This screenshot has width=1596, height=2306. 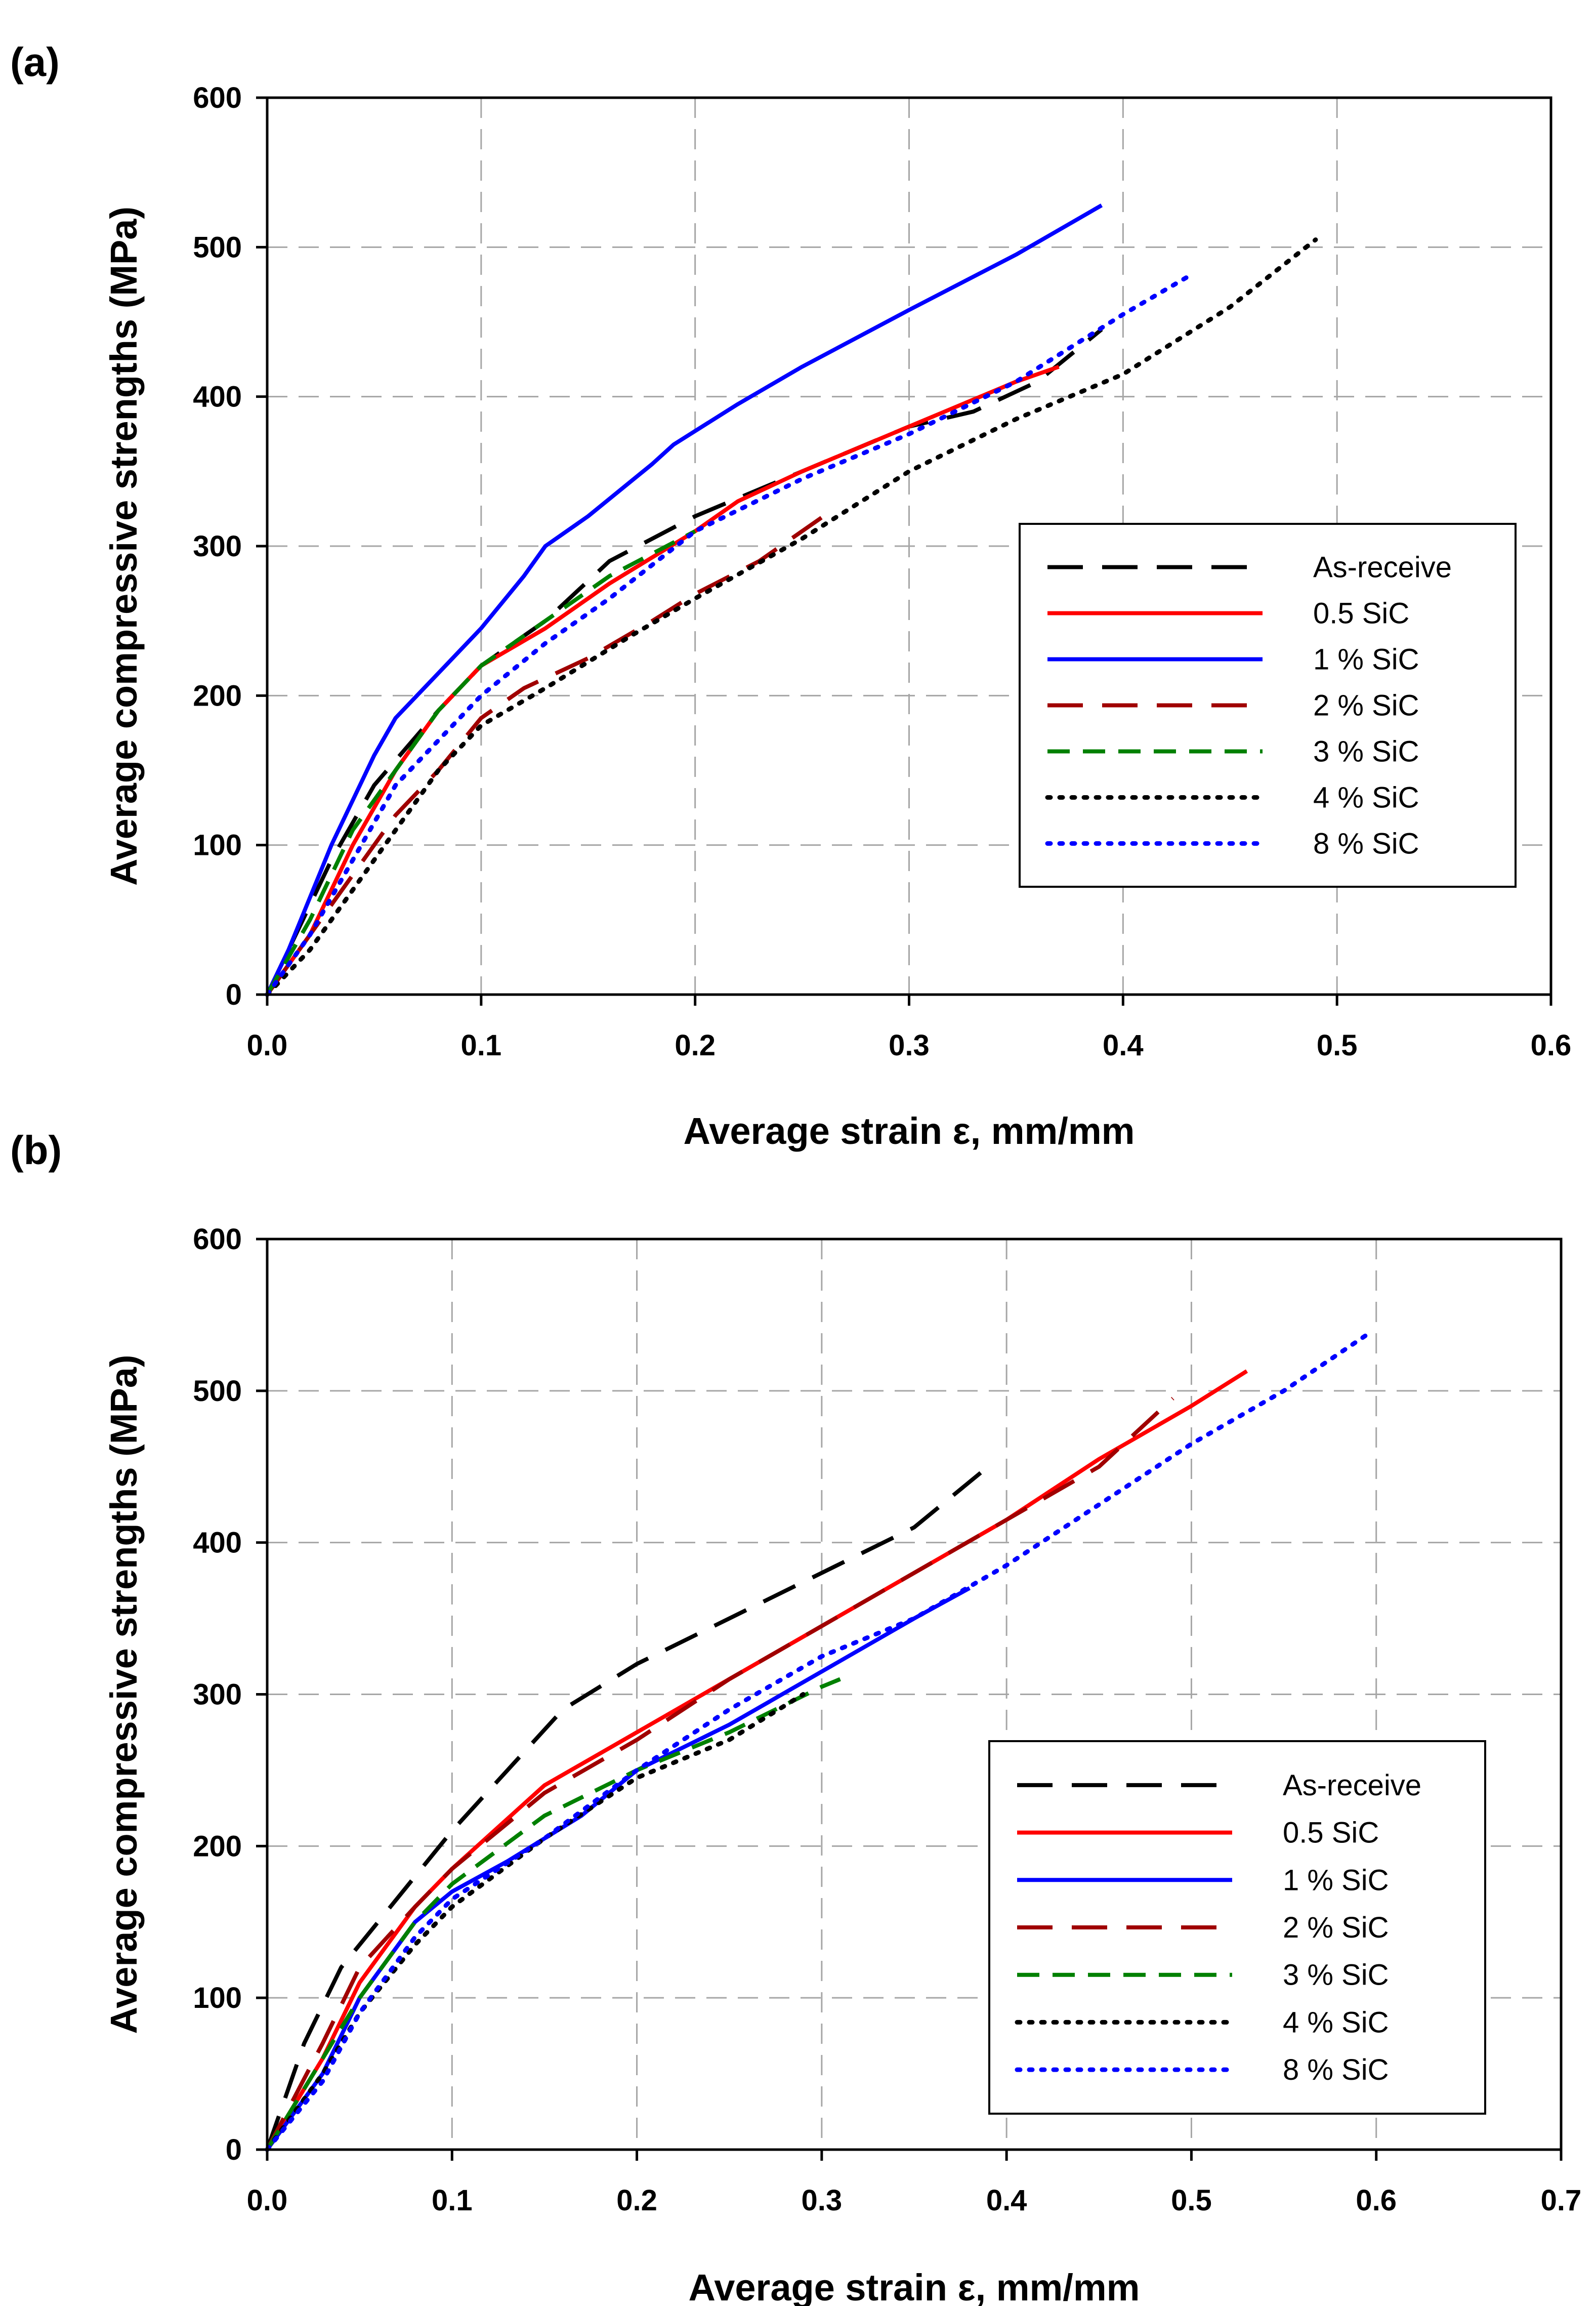 I want to click on series-line-as-receive, so click(x=627, y=1808).